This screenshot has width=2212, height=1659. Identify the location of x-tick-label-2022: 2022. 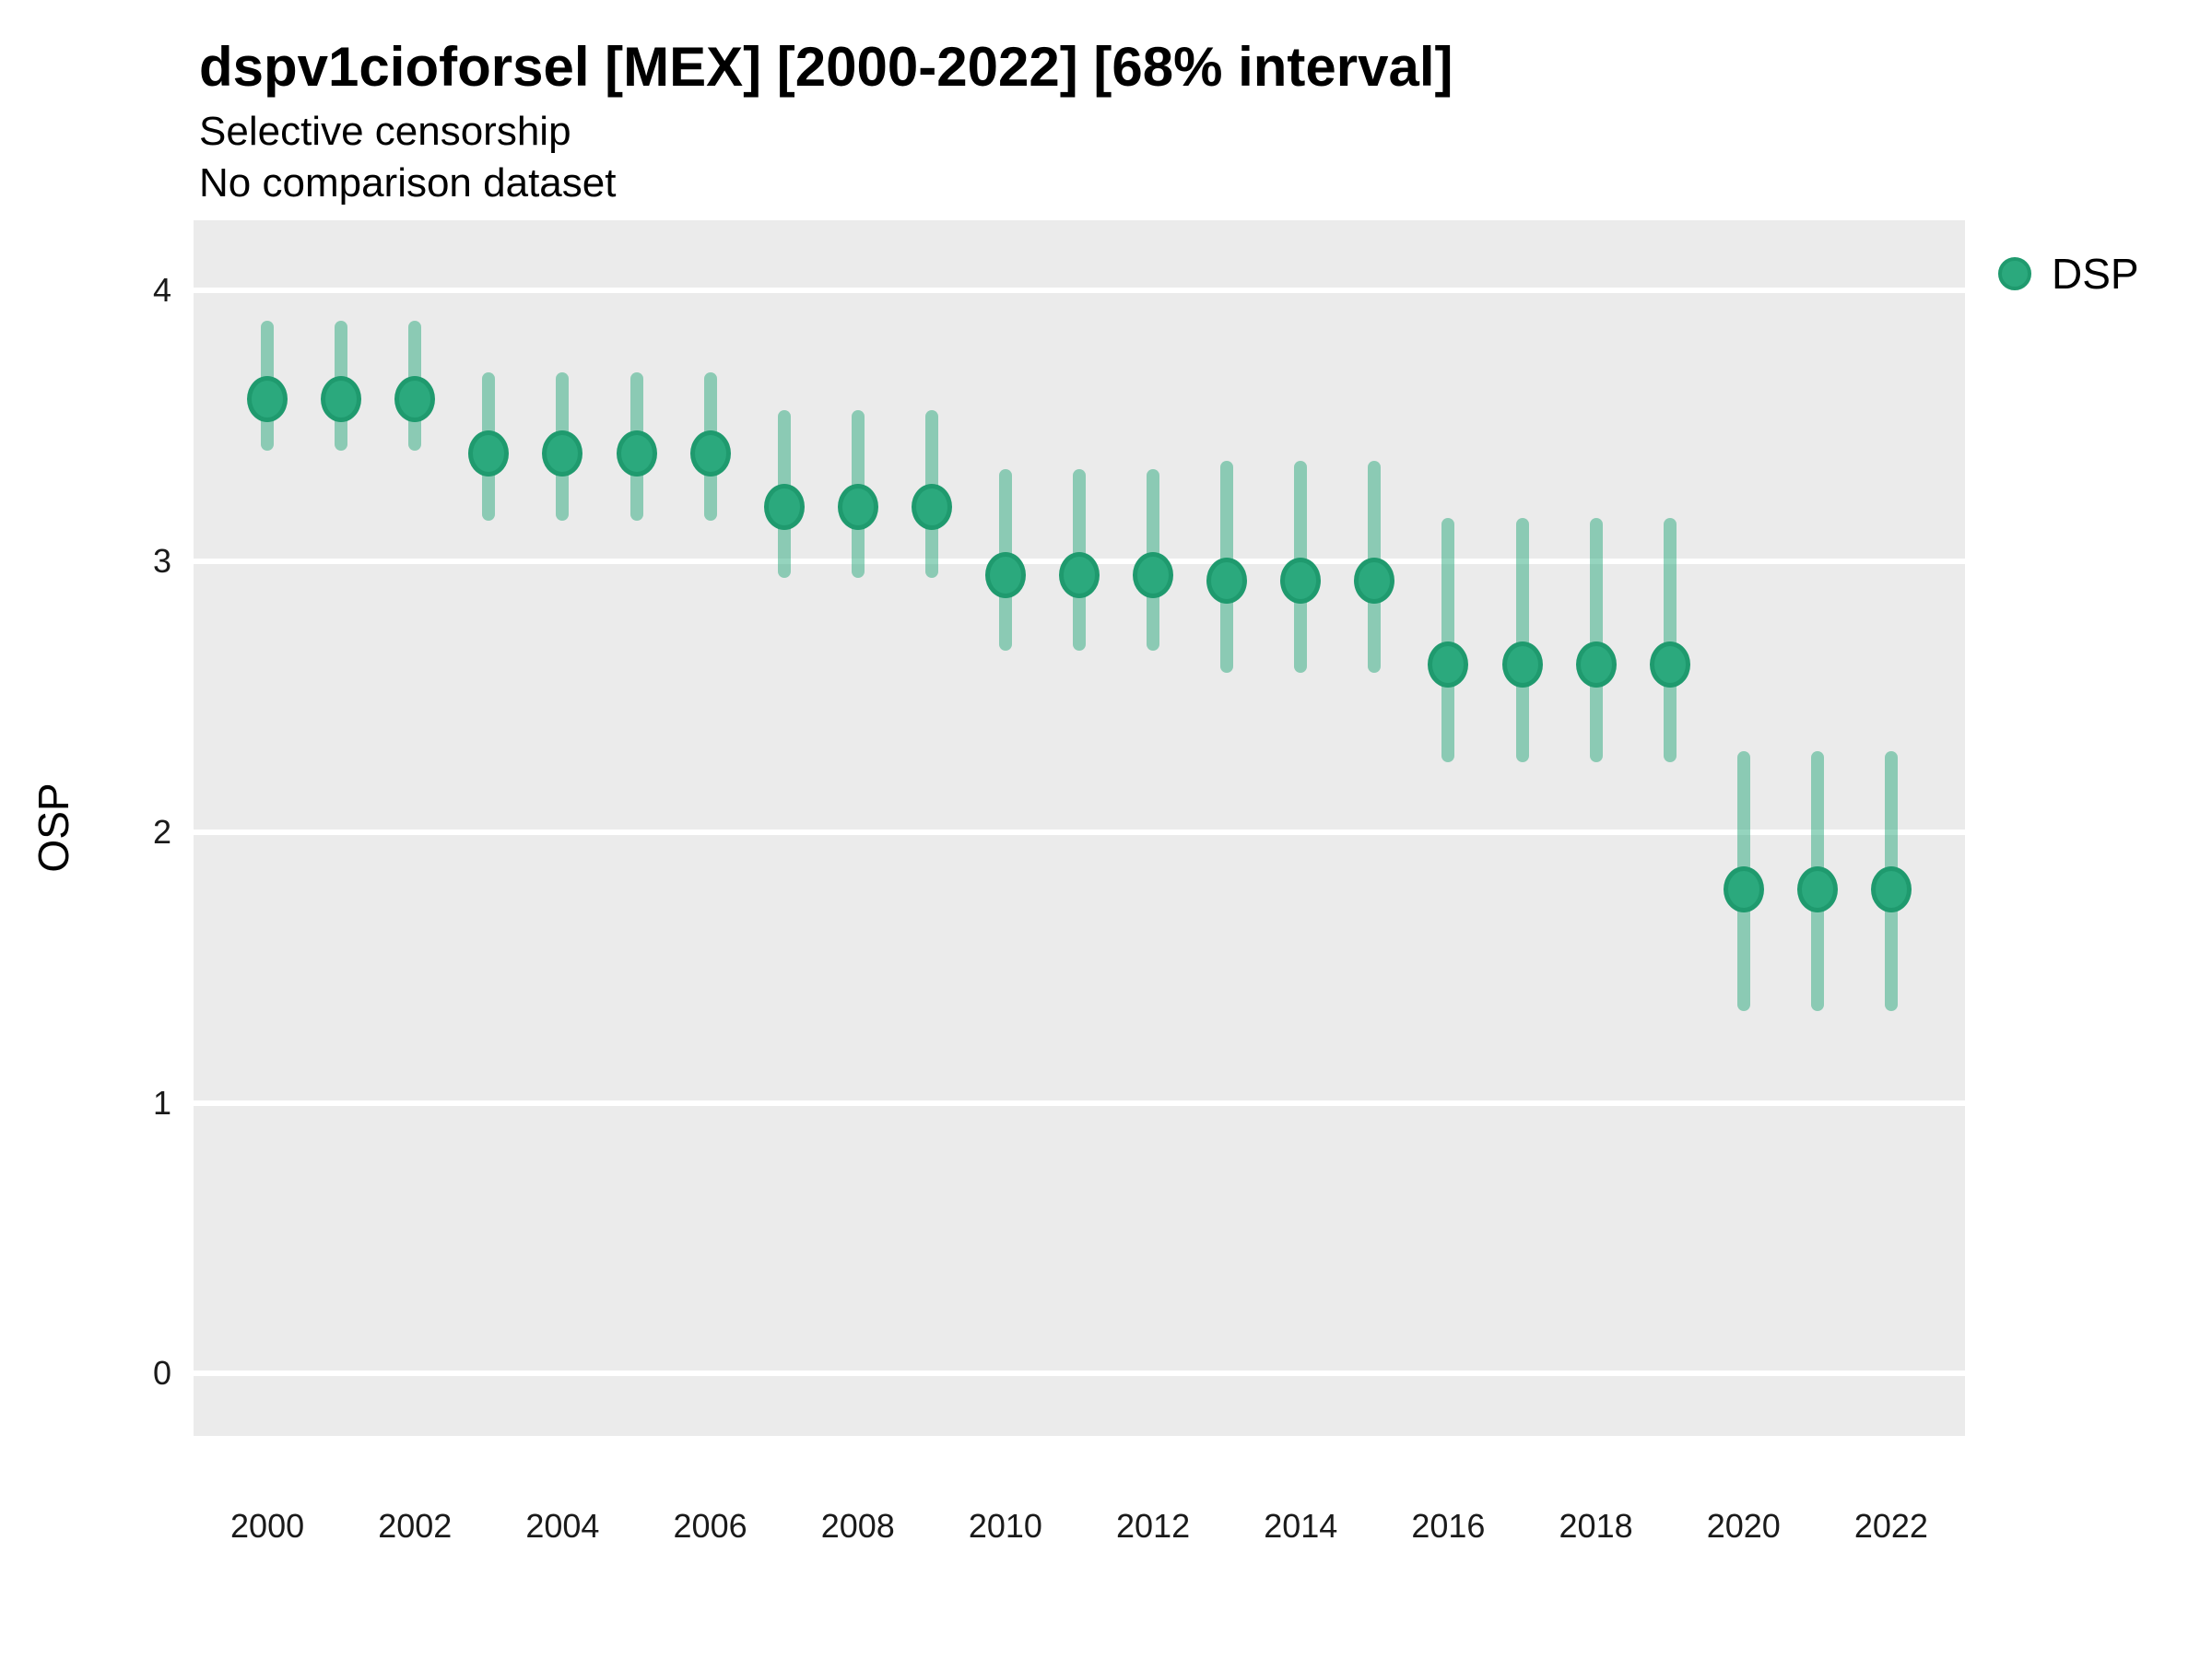
(1890, 1526).